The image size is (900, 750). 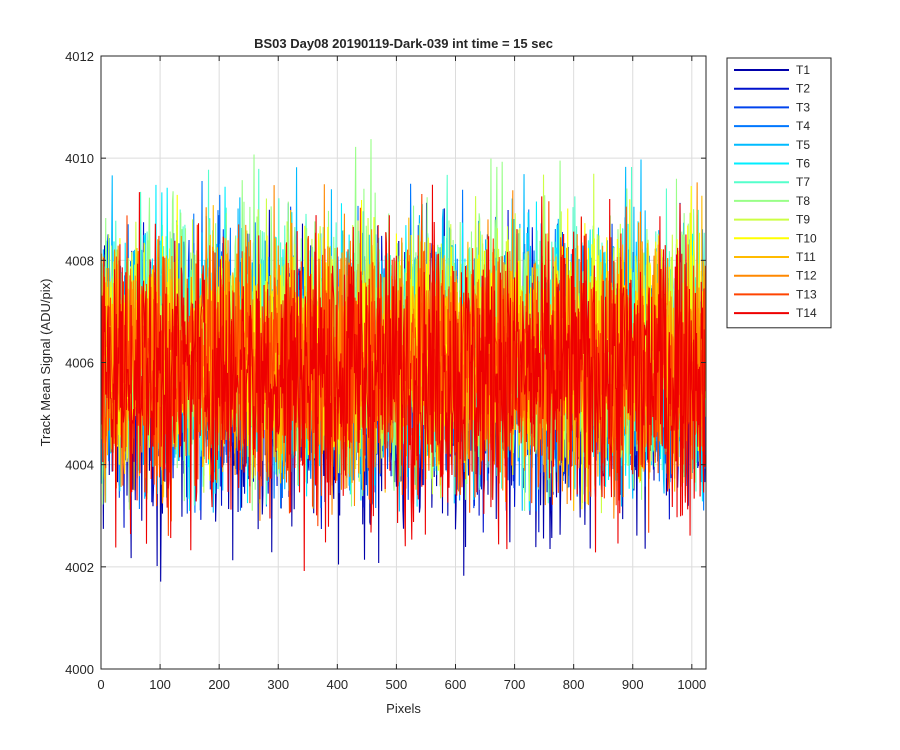 I want to click on x-tick-label: 100, so click(x=160, y=684).